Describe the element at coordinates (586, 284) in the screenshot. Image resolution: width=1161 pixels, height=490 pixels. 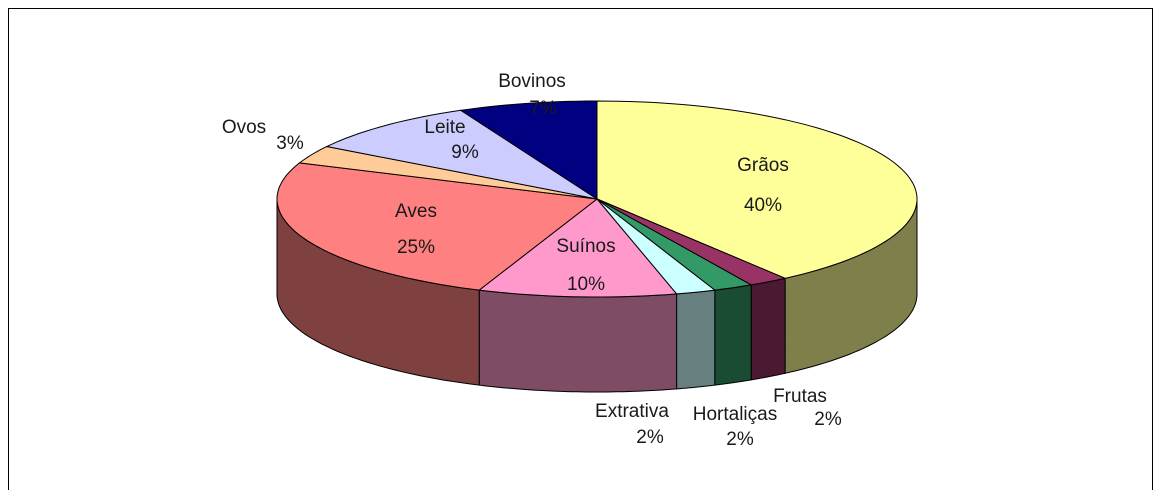
I see `slice-value-label: 10%` at that location.